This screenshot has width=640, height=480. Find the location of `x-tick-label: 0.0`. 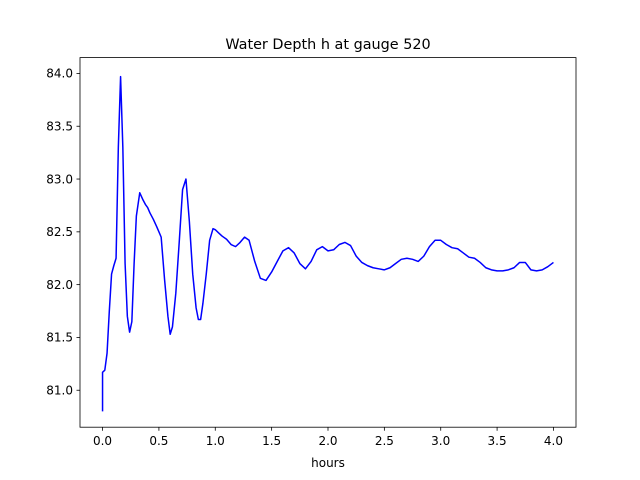

x-tick-label: 0.0 is located at coordinates (102, 441).